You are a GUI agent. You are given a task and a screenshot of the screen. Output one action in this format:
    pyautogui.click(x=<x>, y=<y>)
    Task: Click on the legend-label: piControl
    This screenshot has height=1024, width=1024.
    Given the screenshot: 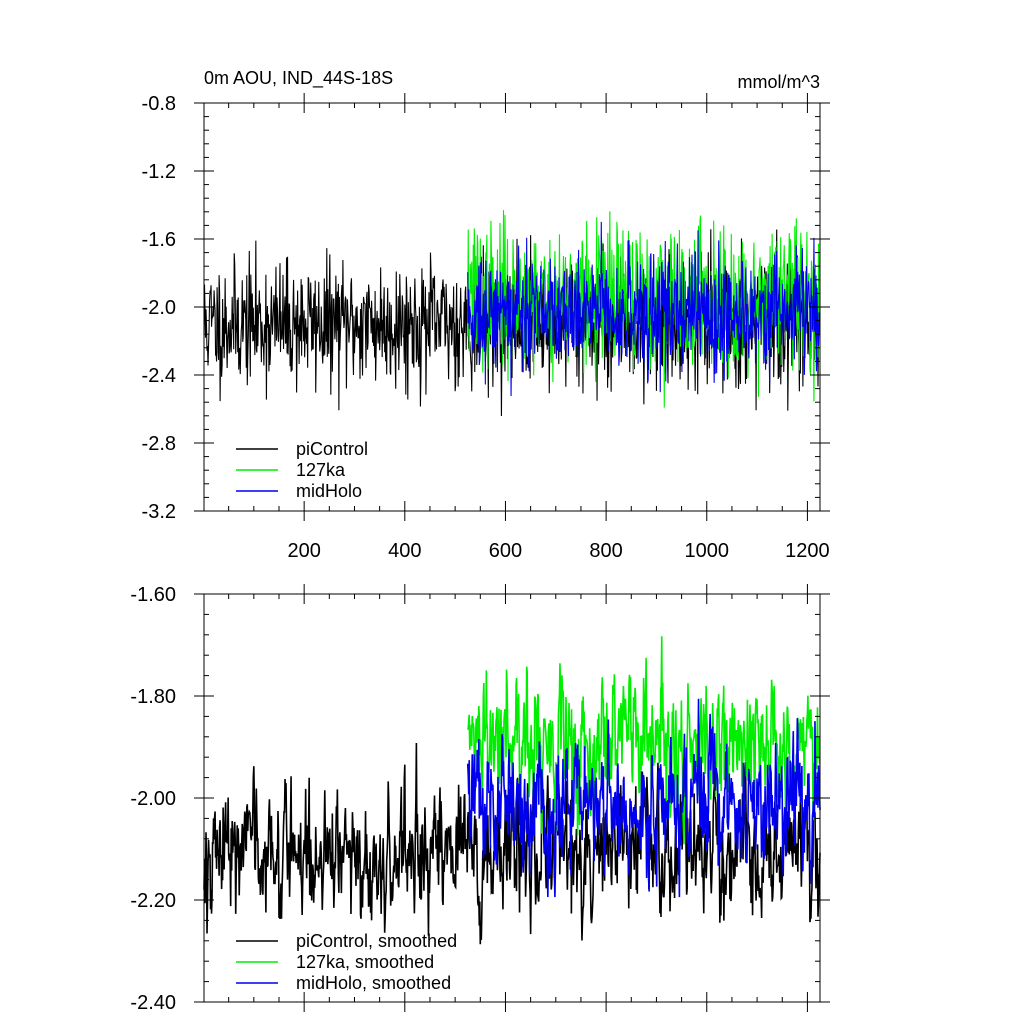 What is the action you would take?
    pyautogui.click(x=332, y=449)
    